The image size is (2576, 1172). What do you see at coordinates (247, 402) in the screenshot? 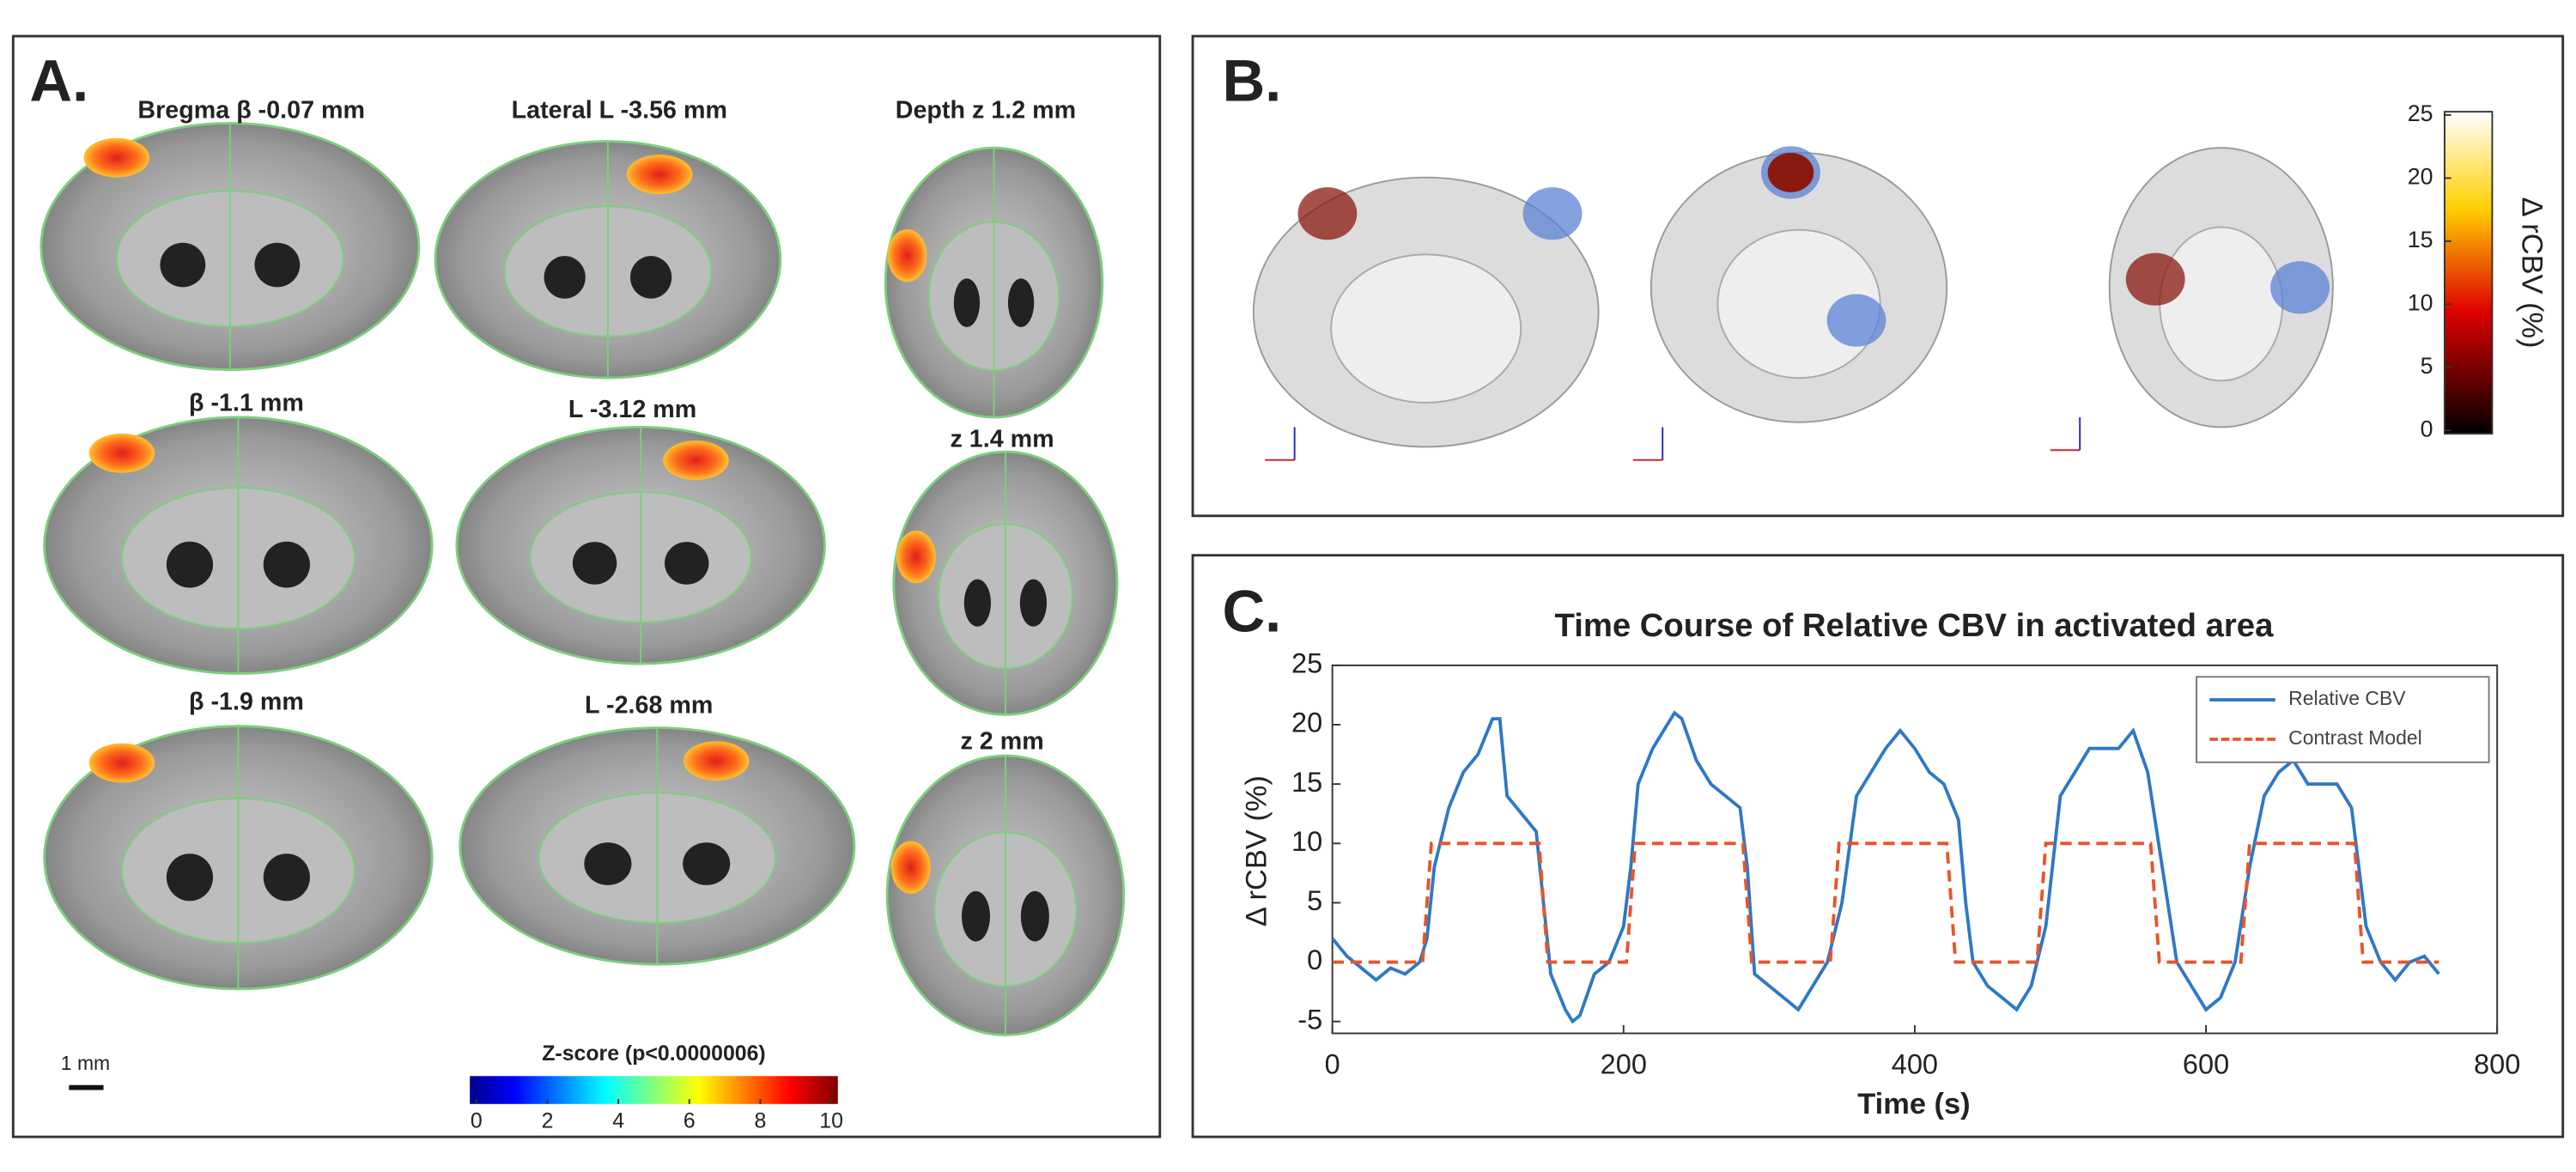
I see `slice-label: β -1.1 mm` at bounding box center [247, 402].